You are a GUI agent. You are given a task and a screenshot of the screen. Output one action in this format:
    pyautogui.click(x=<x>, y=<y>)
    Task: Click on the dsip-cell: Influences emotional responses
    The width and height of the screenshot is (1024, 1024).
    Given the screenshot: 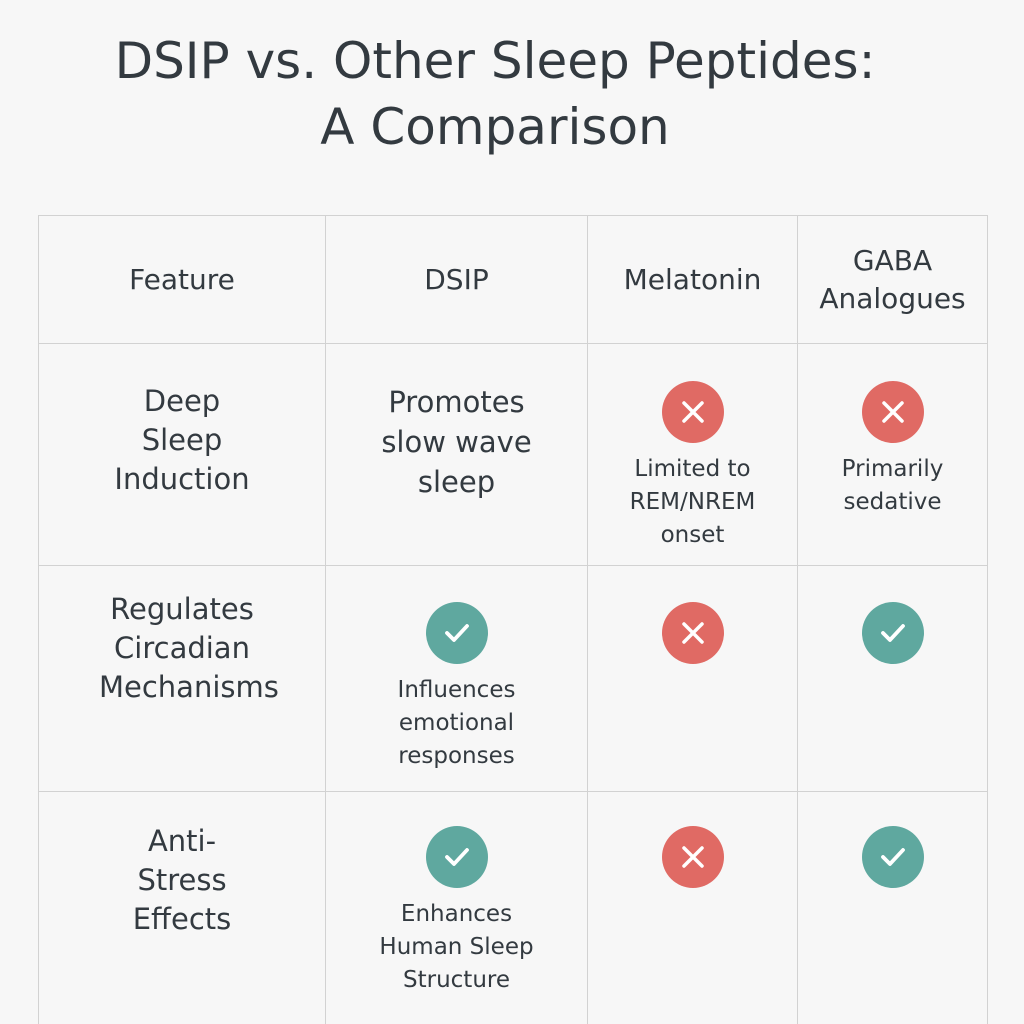 What is the action you would take?
    pyautogui.click(x=456, y=678)
    